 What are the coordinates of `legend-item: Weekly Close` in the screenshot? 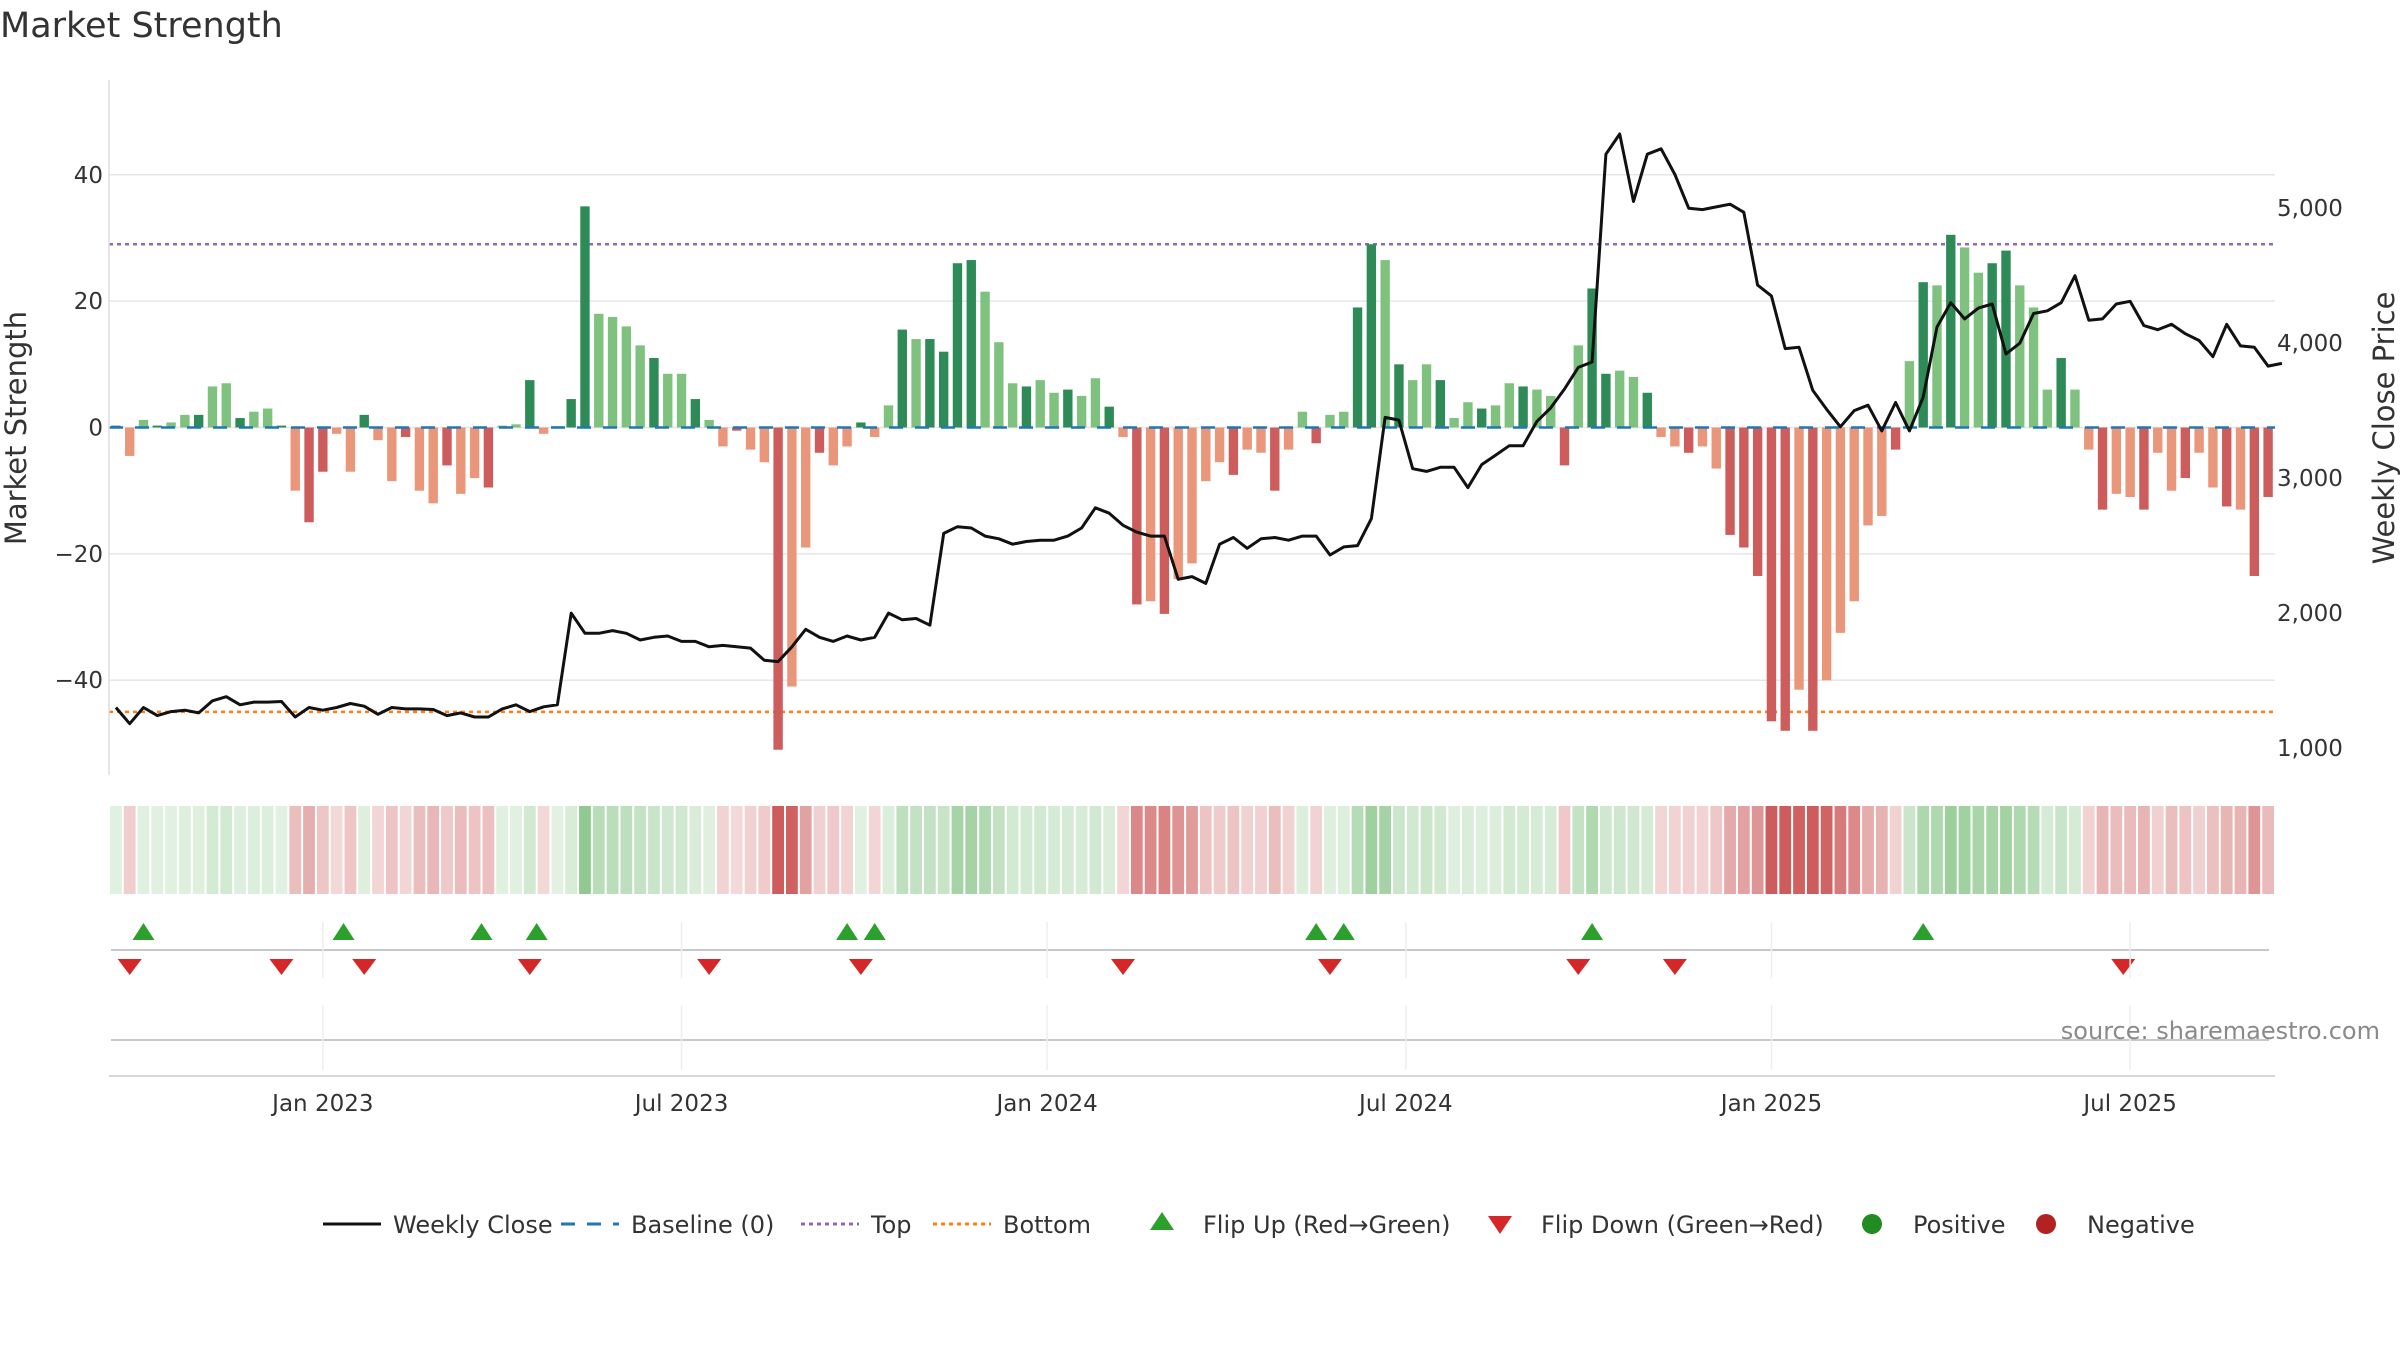 It's located at (438, 1225).